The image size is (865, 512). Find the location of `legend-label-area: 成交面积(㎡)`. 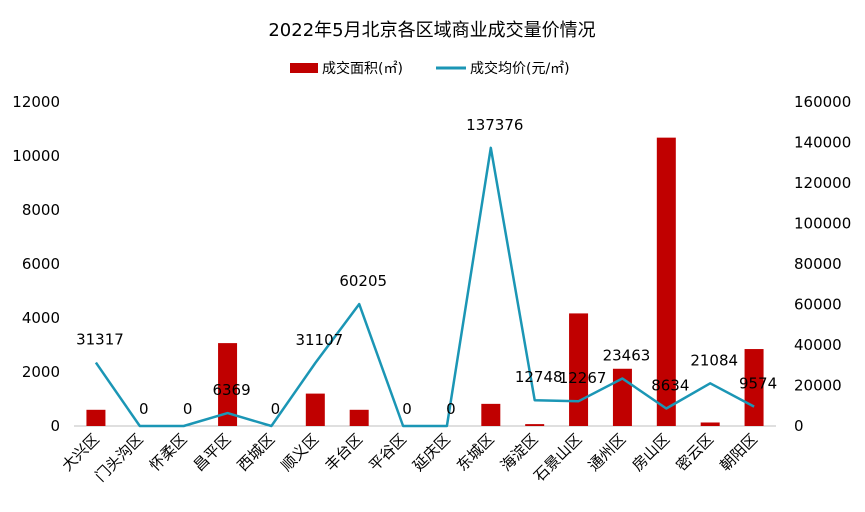

legend-label-area: 成交面积(㎡) is located at coordinates (362, 68).